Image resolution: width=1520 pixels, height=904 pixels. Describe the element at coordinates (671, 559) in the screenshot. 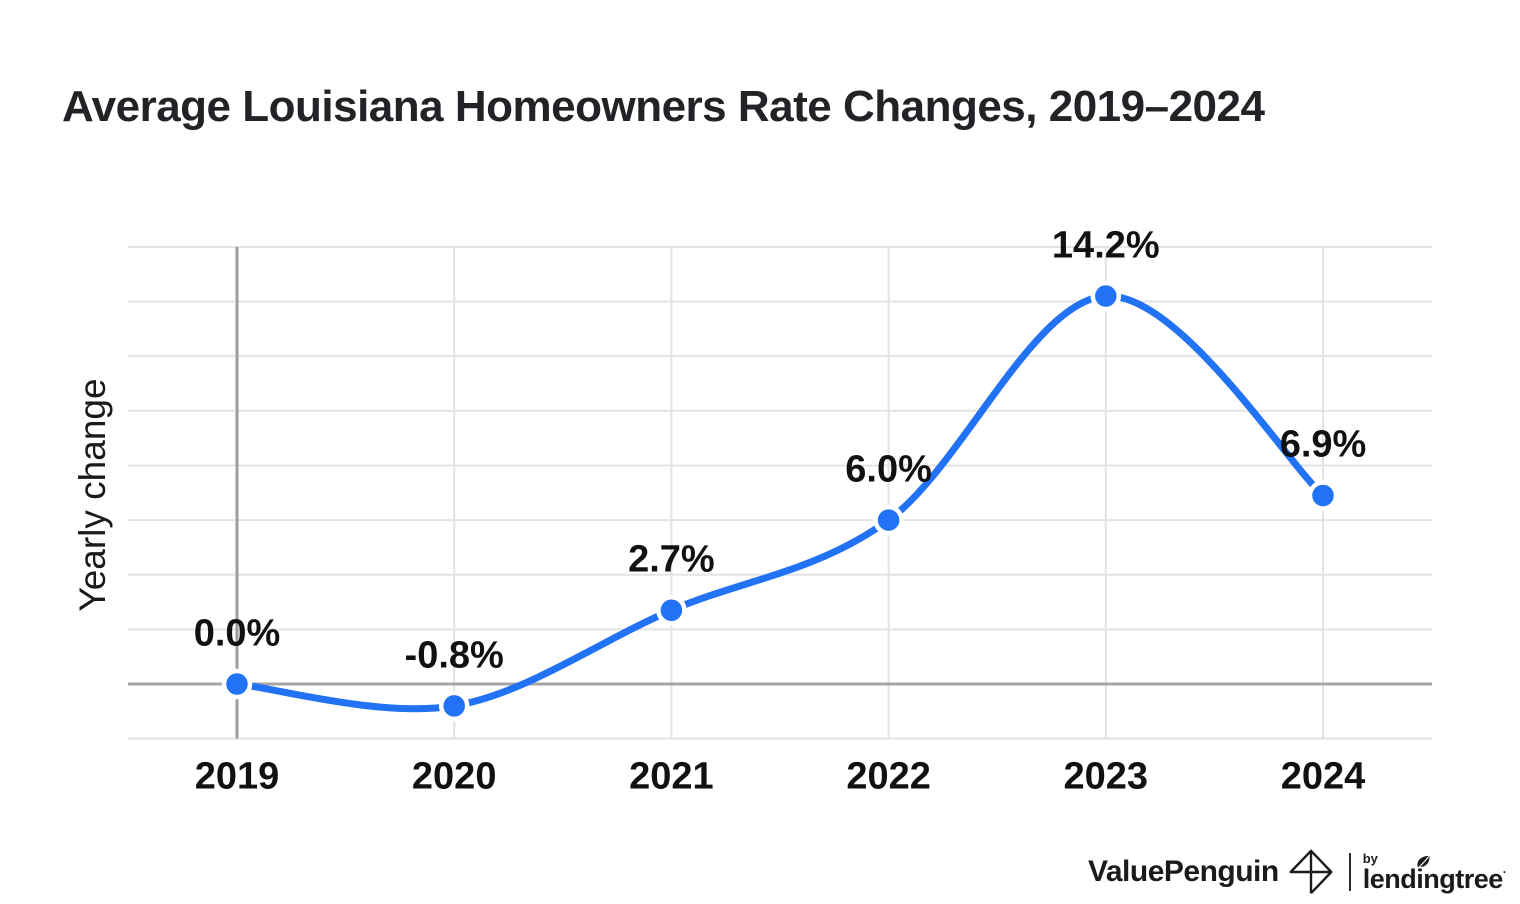

I see `value-label-2021: 2.7%` at that location.